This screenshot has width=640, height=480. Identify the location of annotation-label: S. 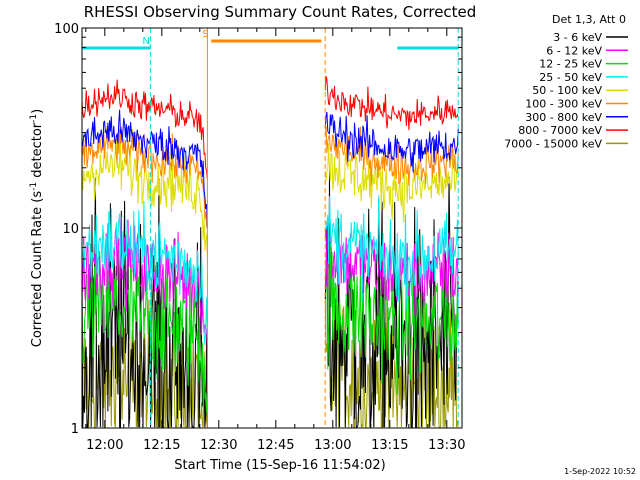
(205, 34).